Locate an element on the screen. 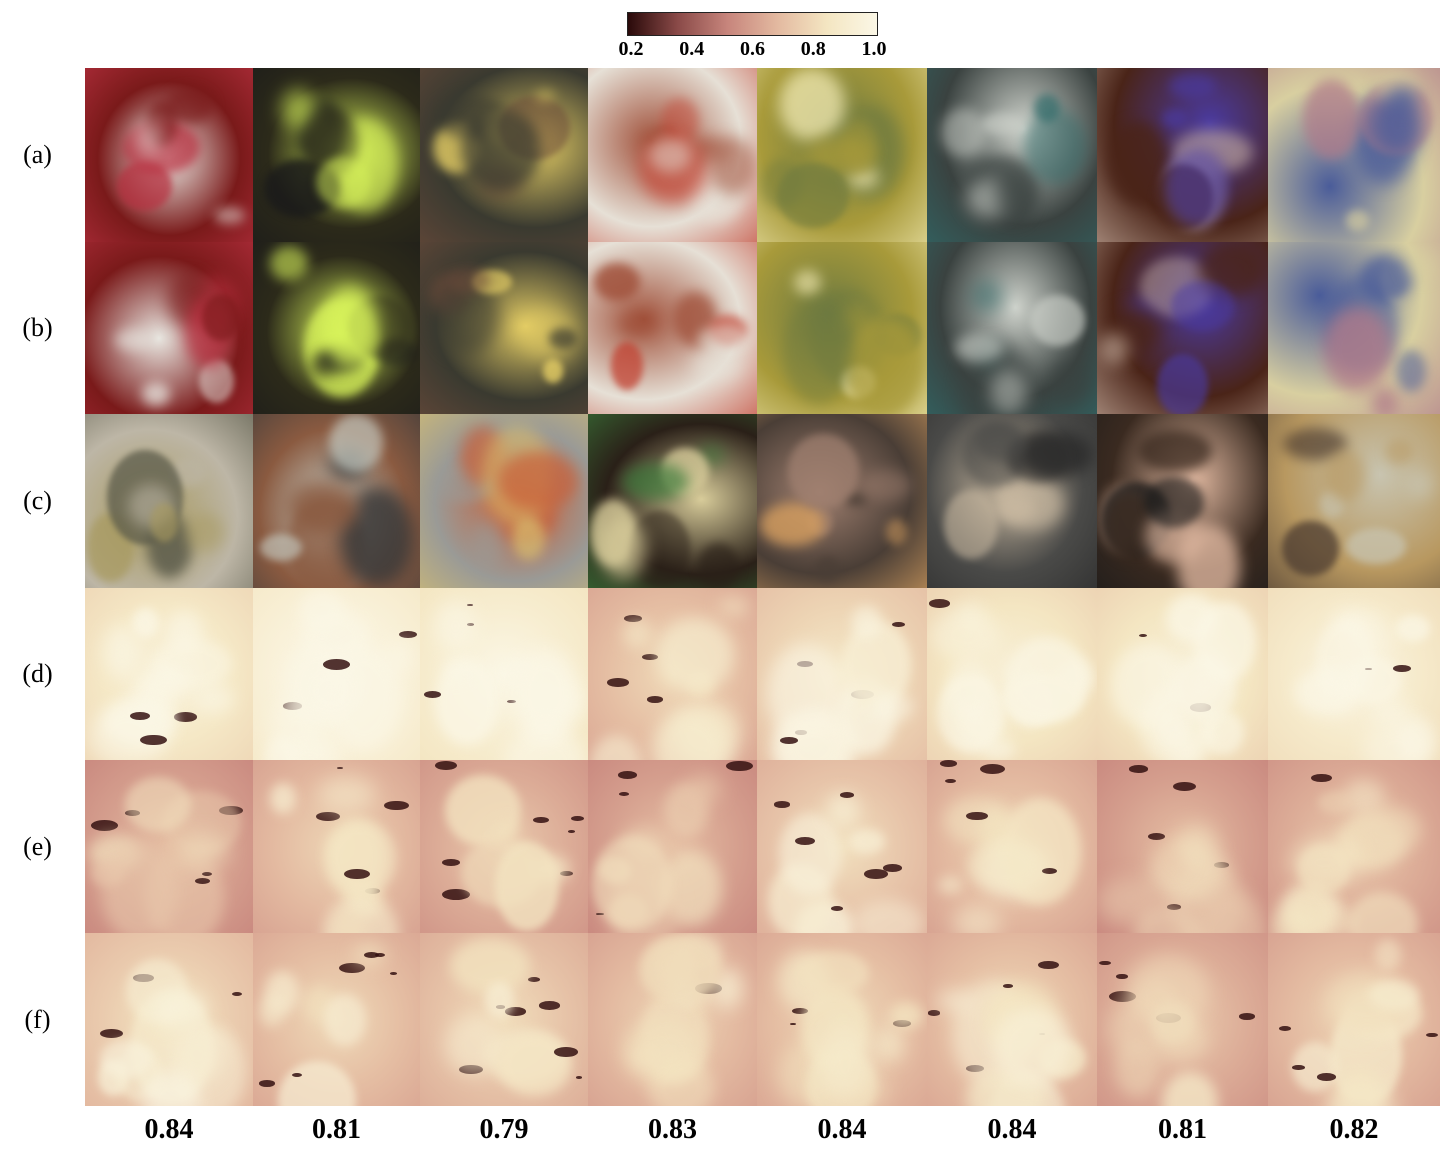 Image resolution: width=1455 pixels, height=1152 pixels. row-label: (e) is located at coordinates (37, 846).